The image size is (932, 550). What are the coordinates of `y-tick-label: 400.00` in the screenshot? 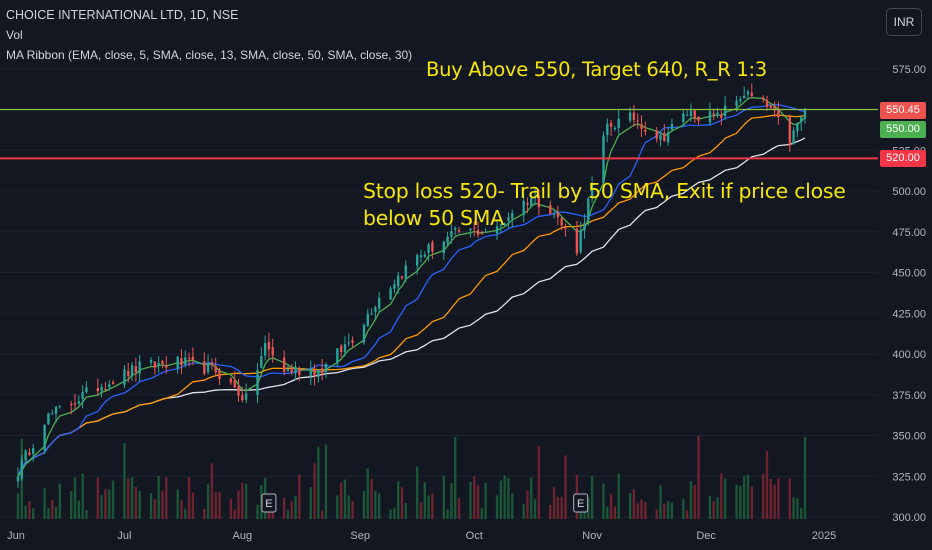 It's located at (909, 355).